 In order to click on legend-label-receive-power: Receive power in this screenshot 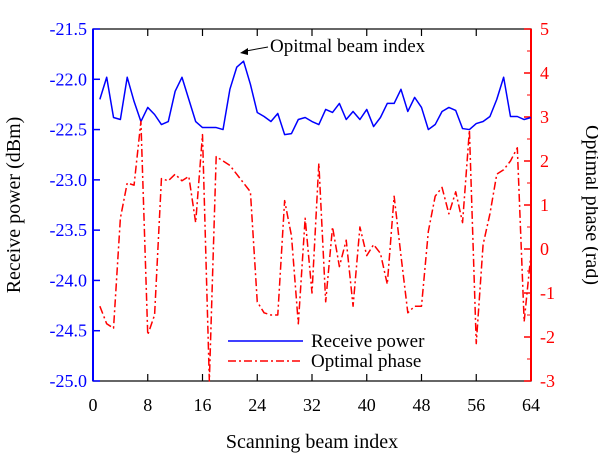, I will do `click(368, 341)`.